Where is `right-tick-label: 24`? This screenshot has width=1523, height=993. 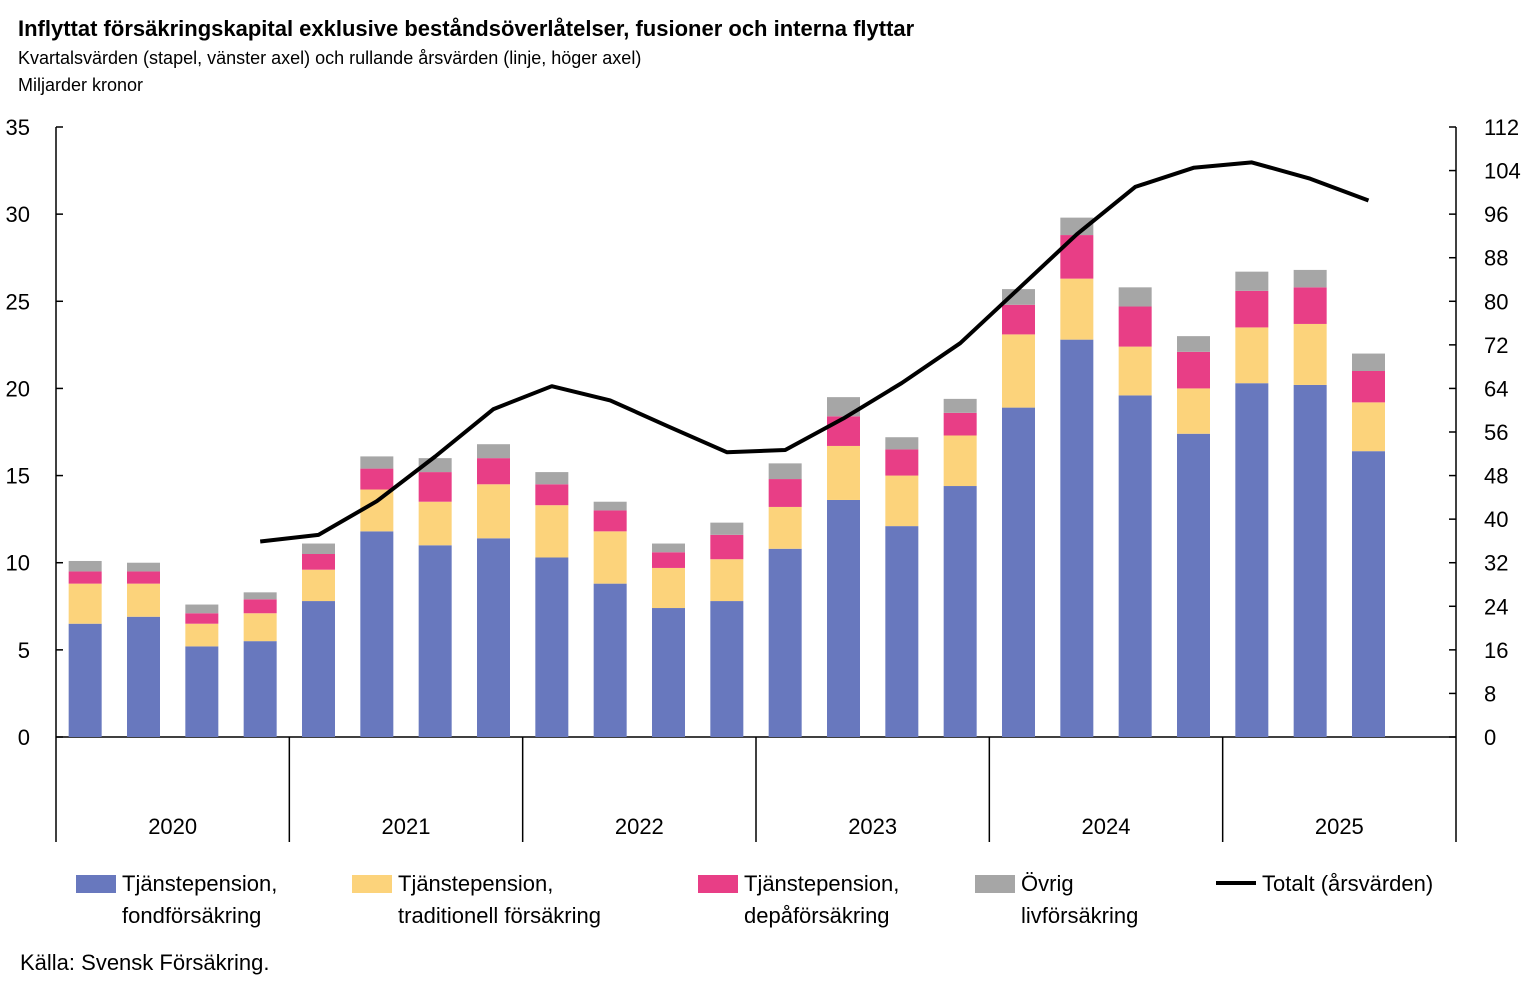
right-tick-label: 24 is located at coordinates (1496, 606).